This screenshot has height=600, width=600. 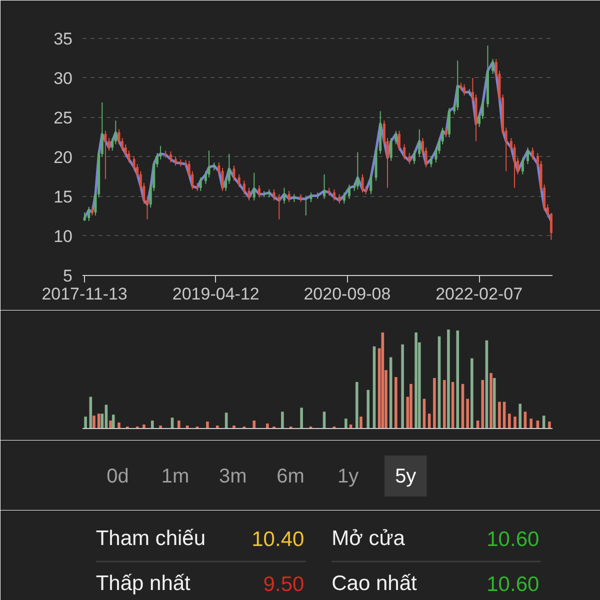 What do you see at coordinates (63, 118) in the screenshot?
I see `y-tick-label: 25` at bounding box center [63, 118].